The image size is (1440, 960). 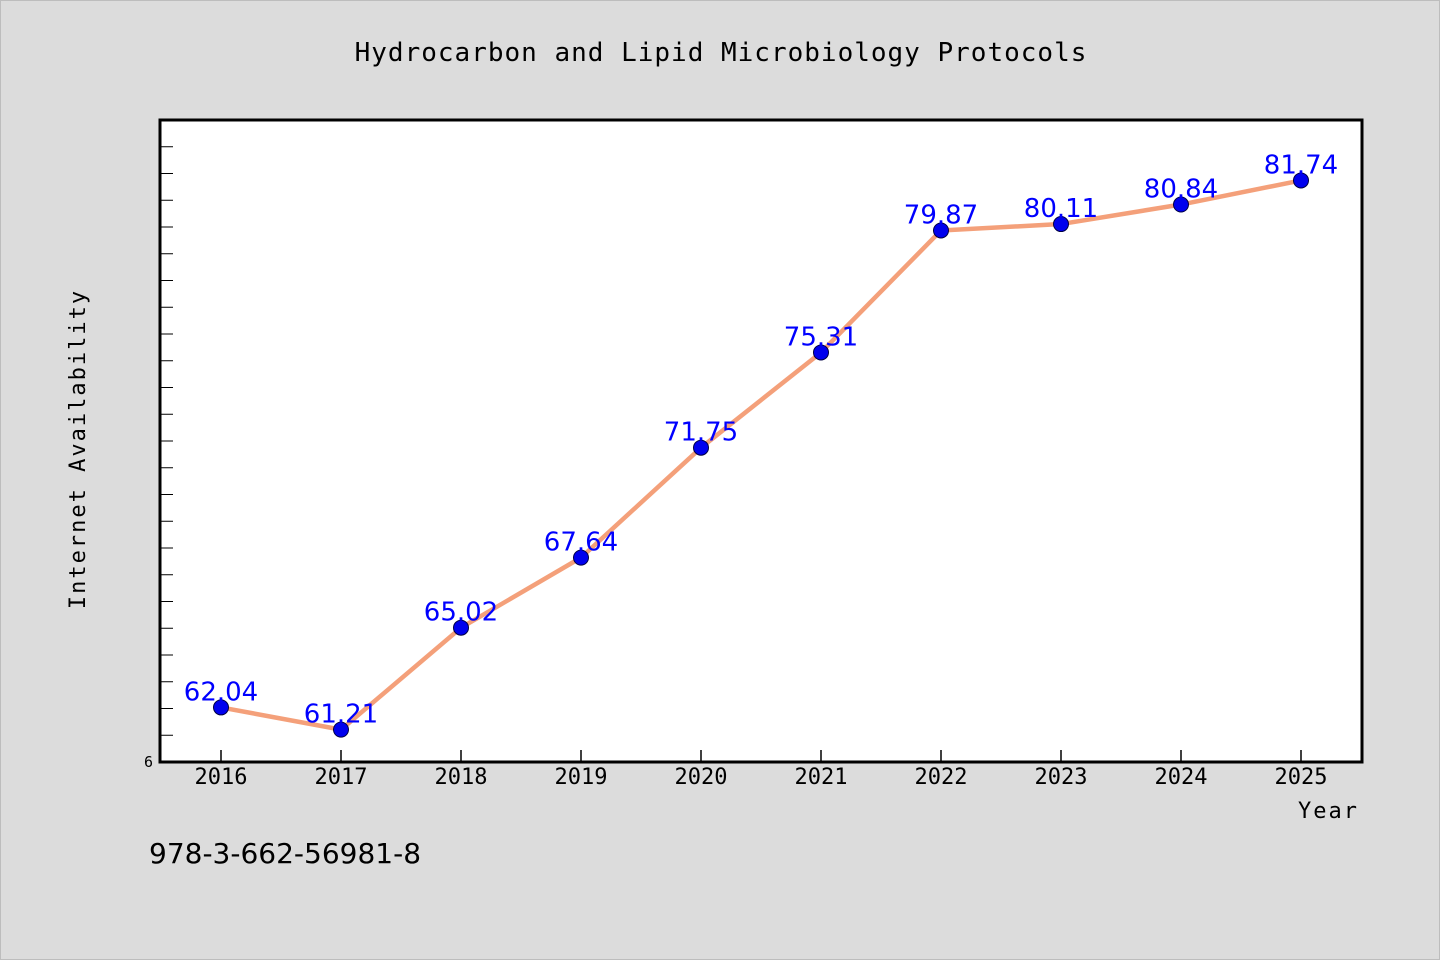 I want to click on x-tick-label: 2023, so click(x=1061, y=777).